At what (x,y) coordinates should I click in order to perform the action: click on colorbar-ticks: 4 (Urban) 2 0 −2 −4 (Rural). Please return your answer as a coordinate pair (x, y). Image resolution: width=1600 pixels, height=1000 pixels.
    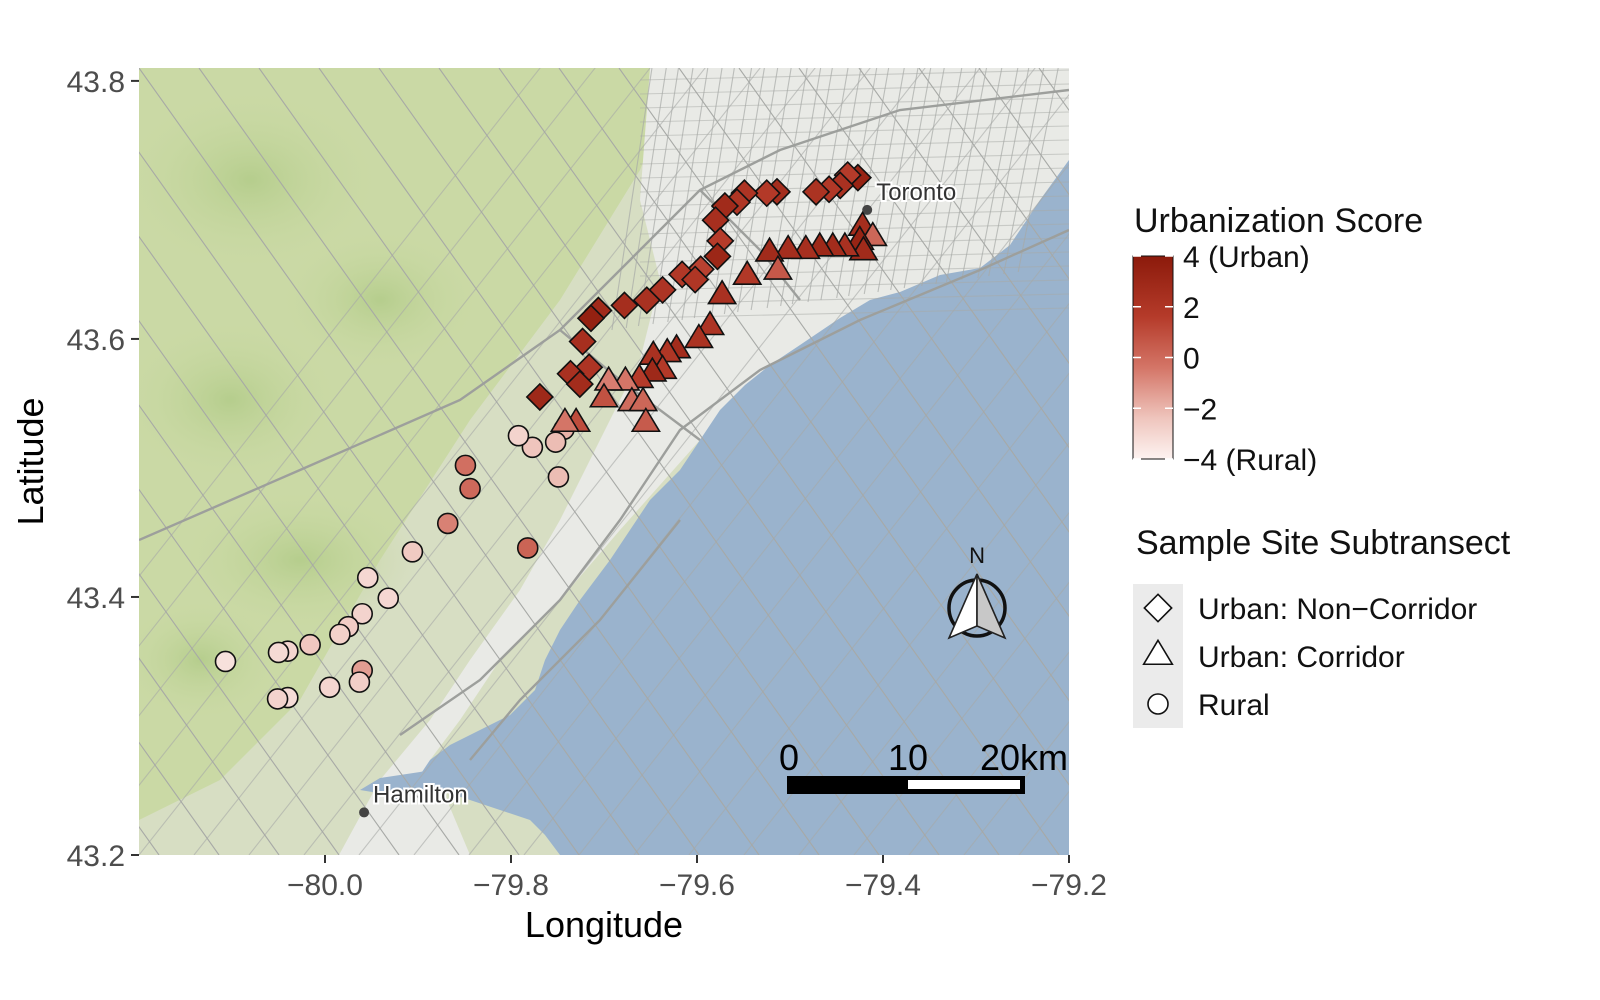
    Looking at the image, I should click on (1225, 359).